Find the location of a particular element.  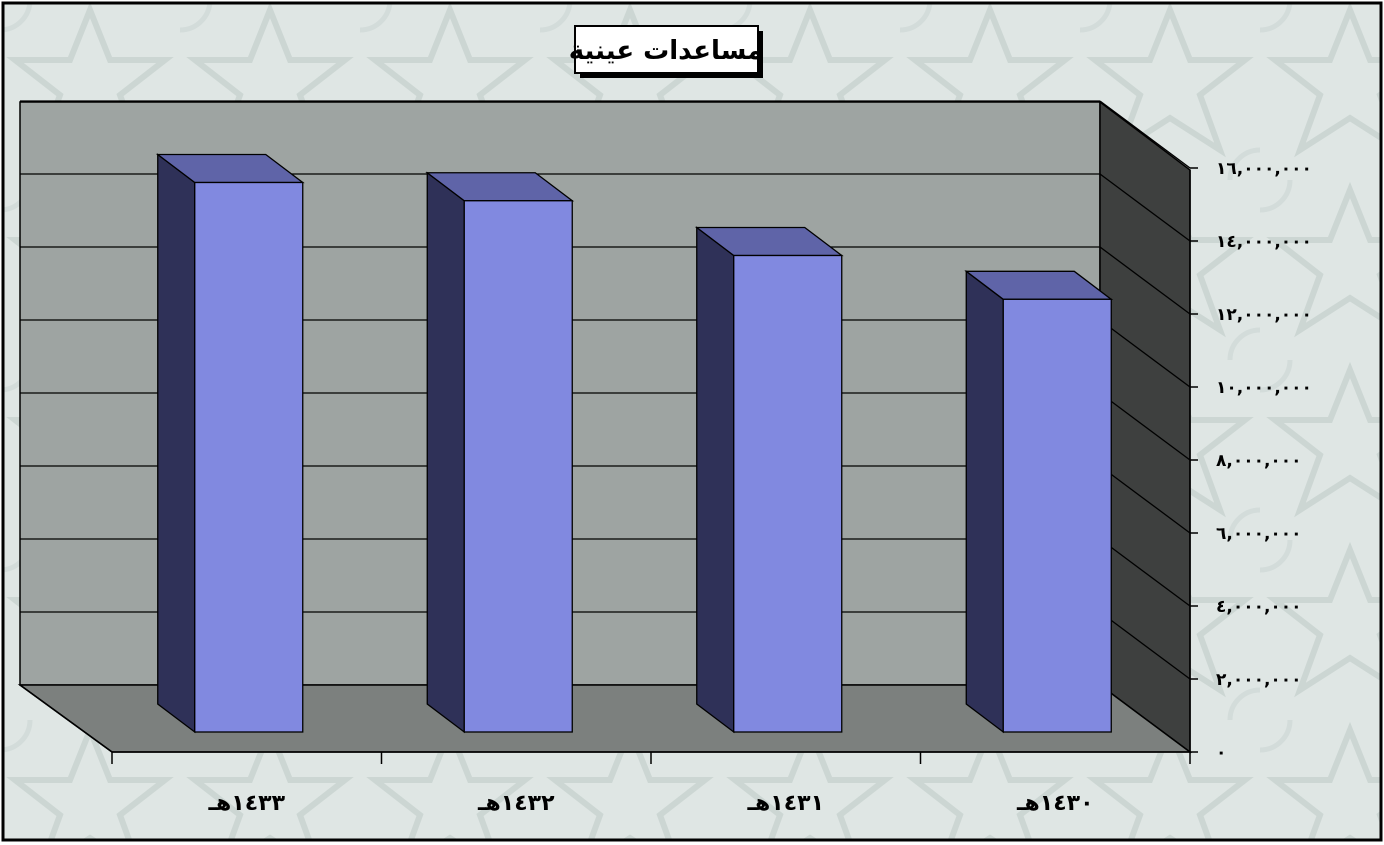

y-tick-label: ١٦,٠٠٠,٠٠٠ is located at coordinates (1264, 169).